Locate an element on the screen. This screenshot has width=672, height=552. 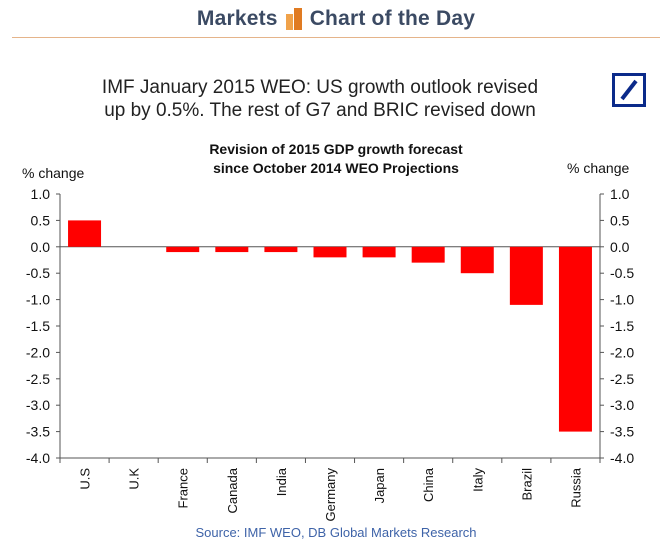
y-tick-label-right: 1.0 is located at coordinates (620, 194).